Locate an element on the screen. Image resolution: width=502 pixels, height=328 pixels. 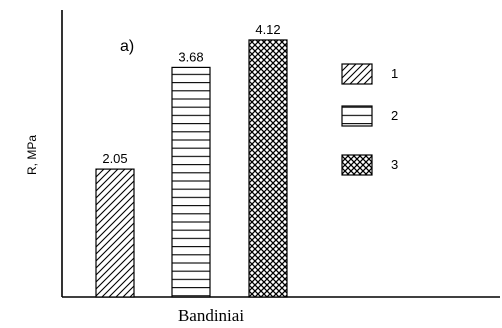
legend-label-3: 3 is located at coordinates (394, 164).